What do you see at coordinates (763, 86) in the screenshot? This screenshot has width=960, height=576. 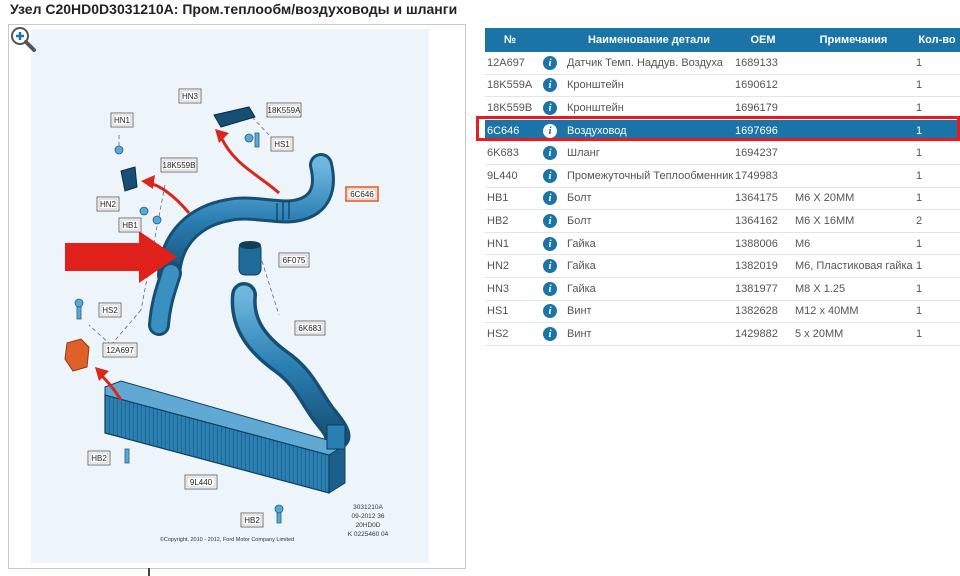 I see `oem-number: 1690612` at bounding box center [763, 86].